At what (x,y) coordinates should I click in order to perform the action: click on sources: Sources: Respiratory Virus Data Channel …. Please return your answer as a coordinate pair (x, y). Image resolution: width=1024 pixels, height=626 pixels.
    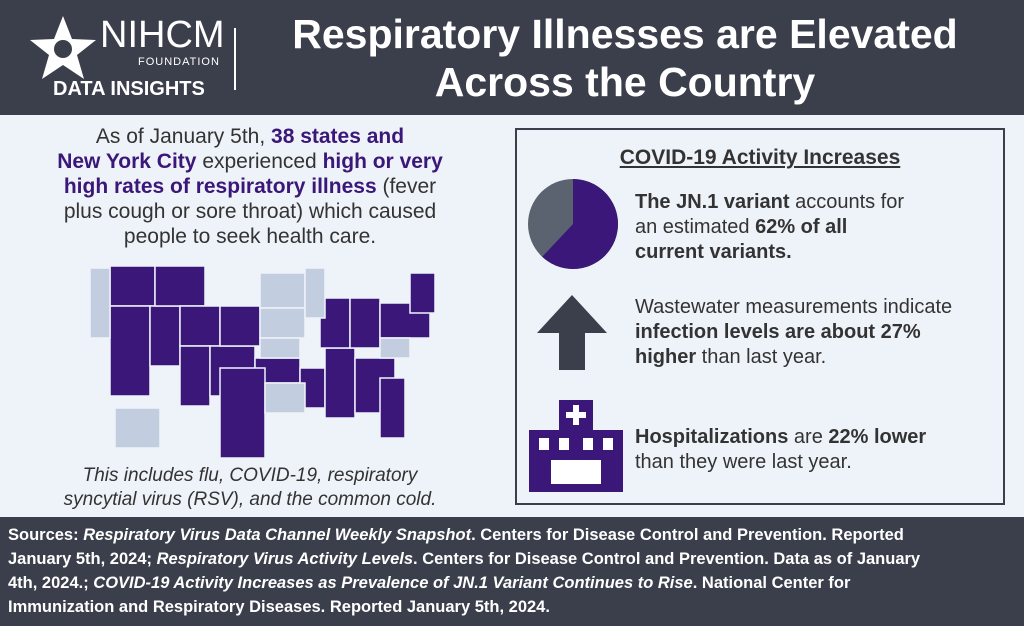
    Looking at the image, I should click on (464, 571).